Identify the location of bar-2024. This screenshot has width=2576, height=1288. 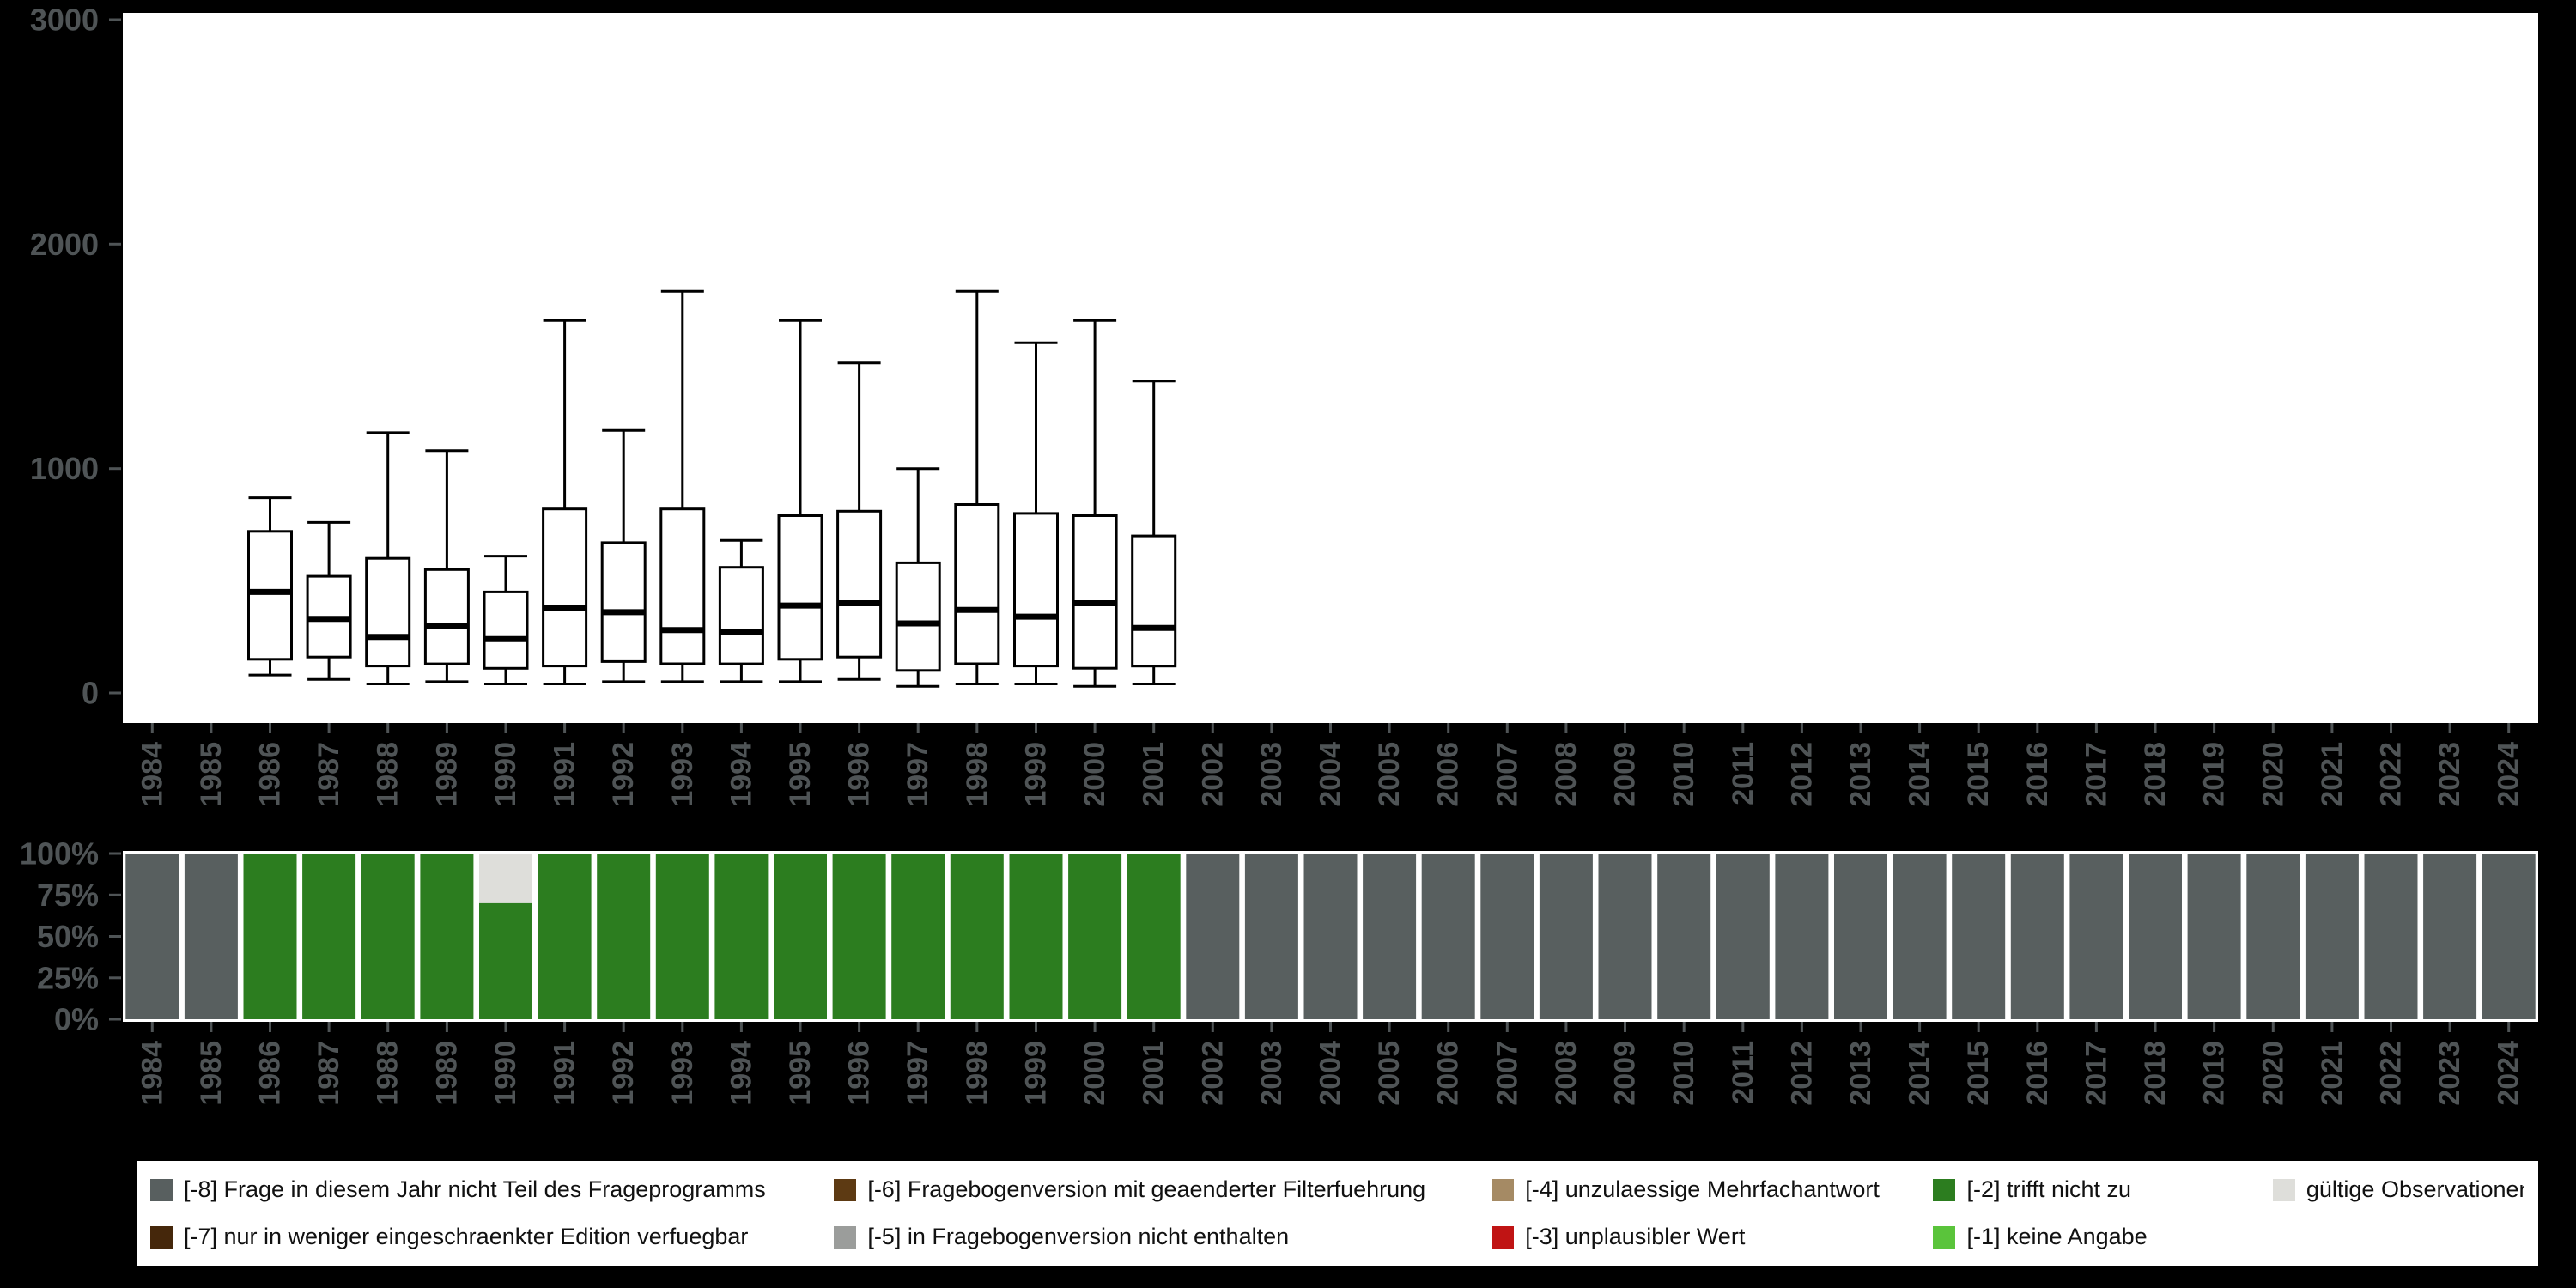
(2509, 936).